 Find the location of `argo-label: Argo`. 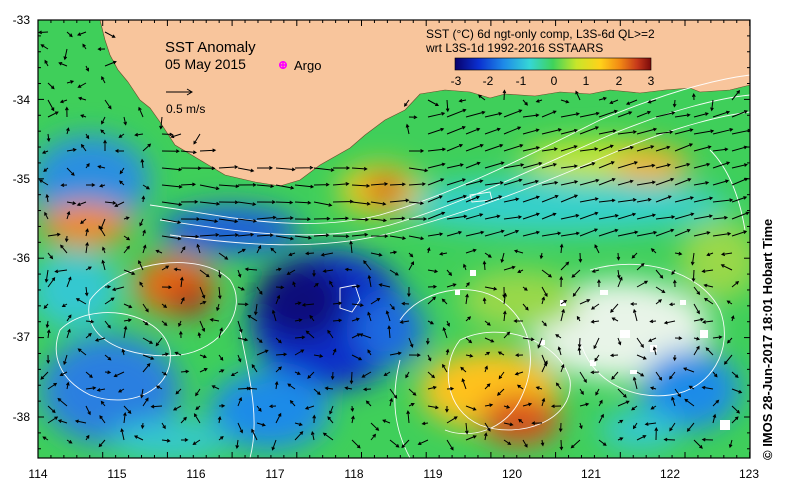

argo-label: Argo is located at coordinates (307, 65).